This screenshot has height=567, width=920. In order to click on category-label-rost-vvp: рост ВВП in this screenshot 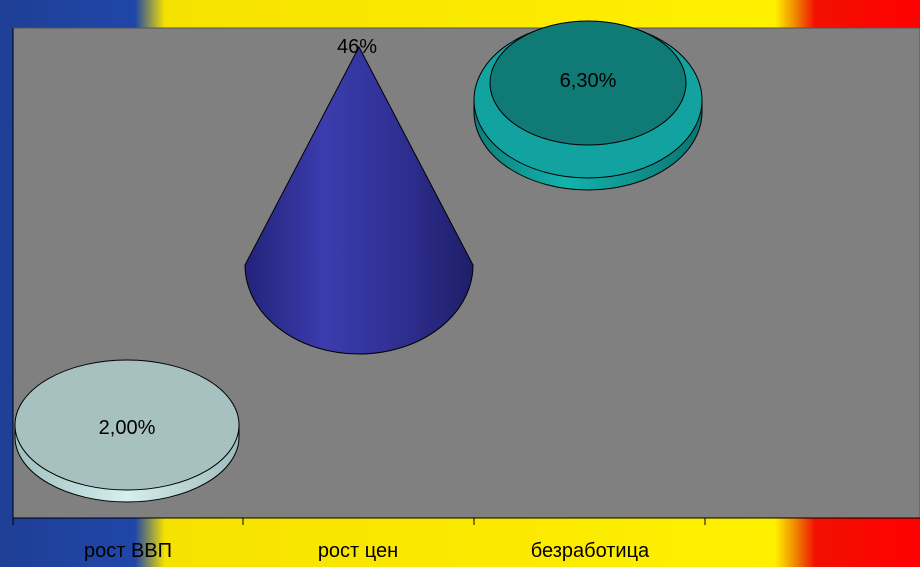, I will do `click(128, 551)`.